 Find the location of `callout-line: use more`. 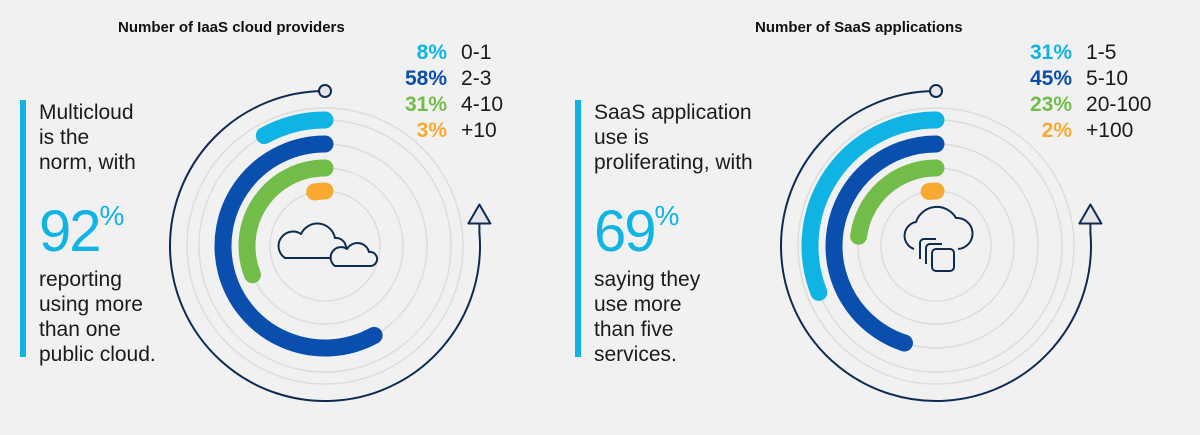

callout-line: use more is located at coordinates (638, 304).